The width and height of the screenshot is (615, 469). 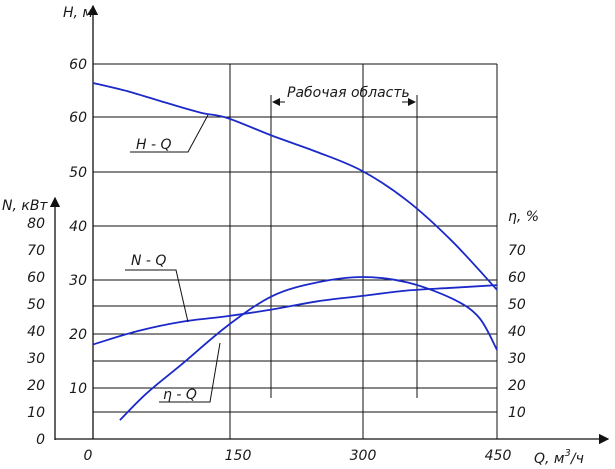 I want to click on etaq-label: η - Q, so click(x=180, y=395).